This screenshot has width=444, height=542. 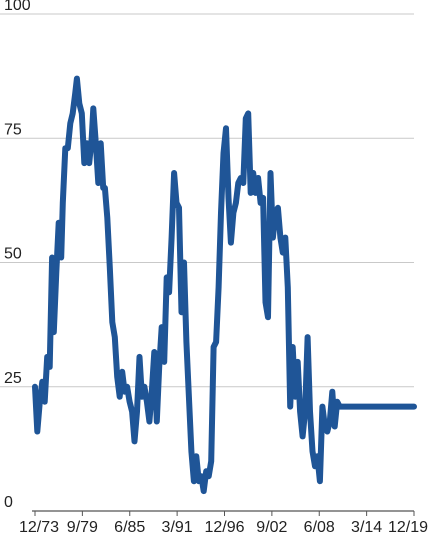 I want to click on x-tick-label: 3/14, so click(x=366, y=527).